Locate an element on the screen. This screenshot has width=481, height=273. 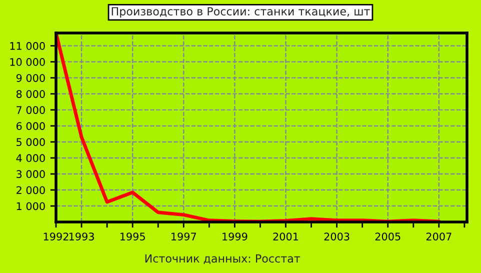
y-tick-label: 4 000 is located at coordinates (30, 158).